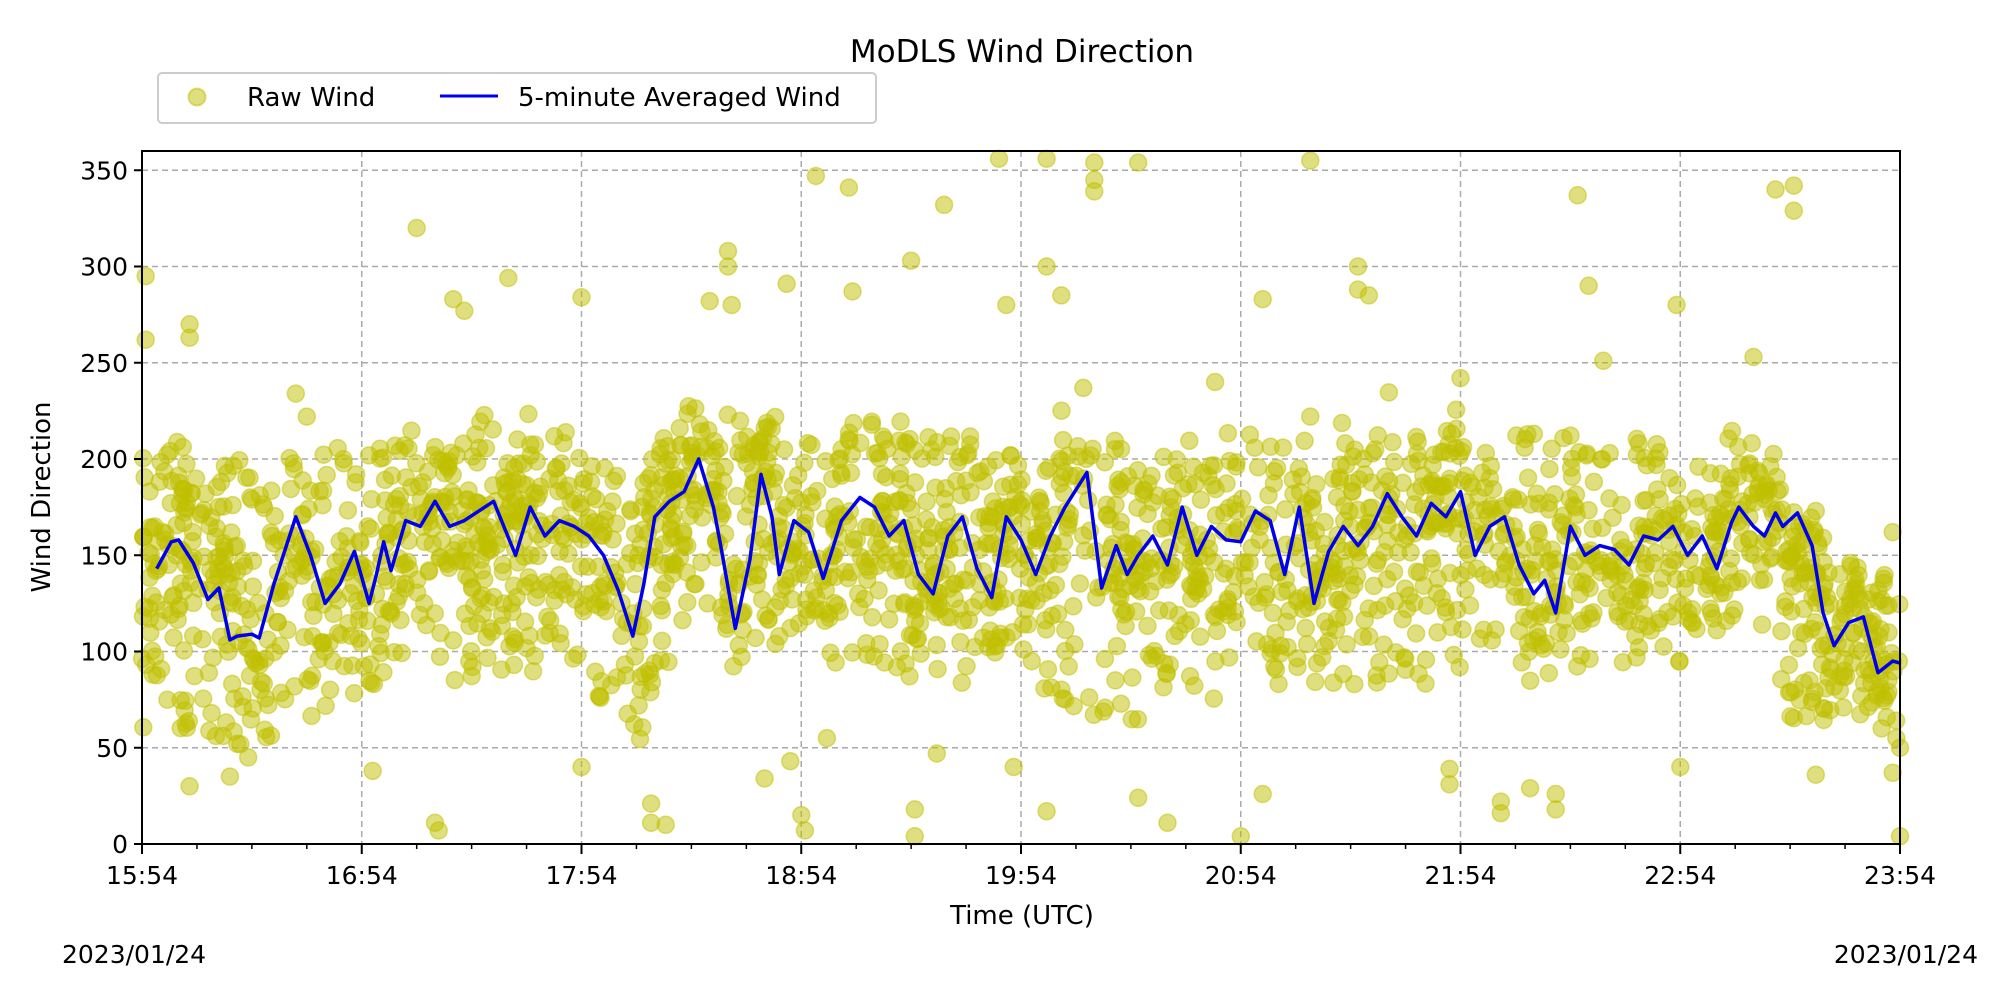 The image size is (2000, 1000). I want to click on chart-title: MoDLS Wind Direction, so click(1022, 52).